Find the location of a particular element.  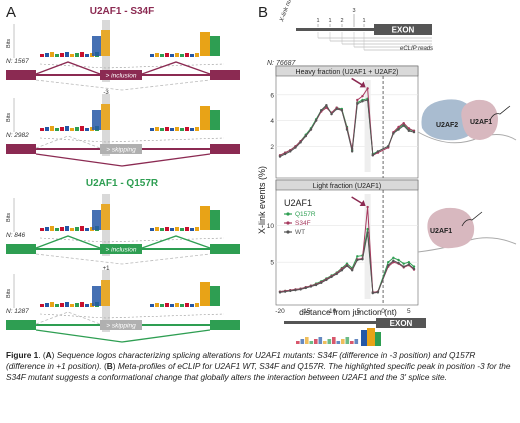

xlink-number: 2 is located at coordinates (341, 21).